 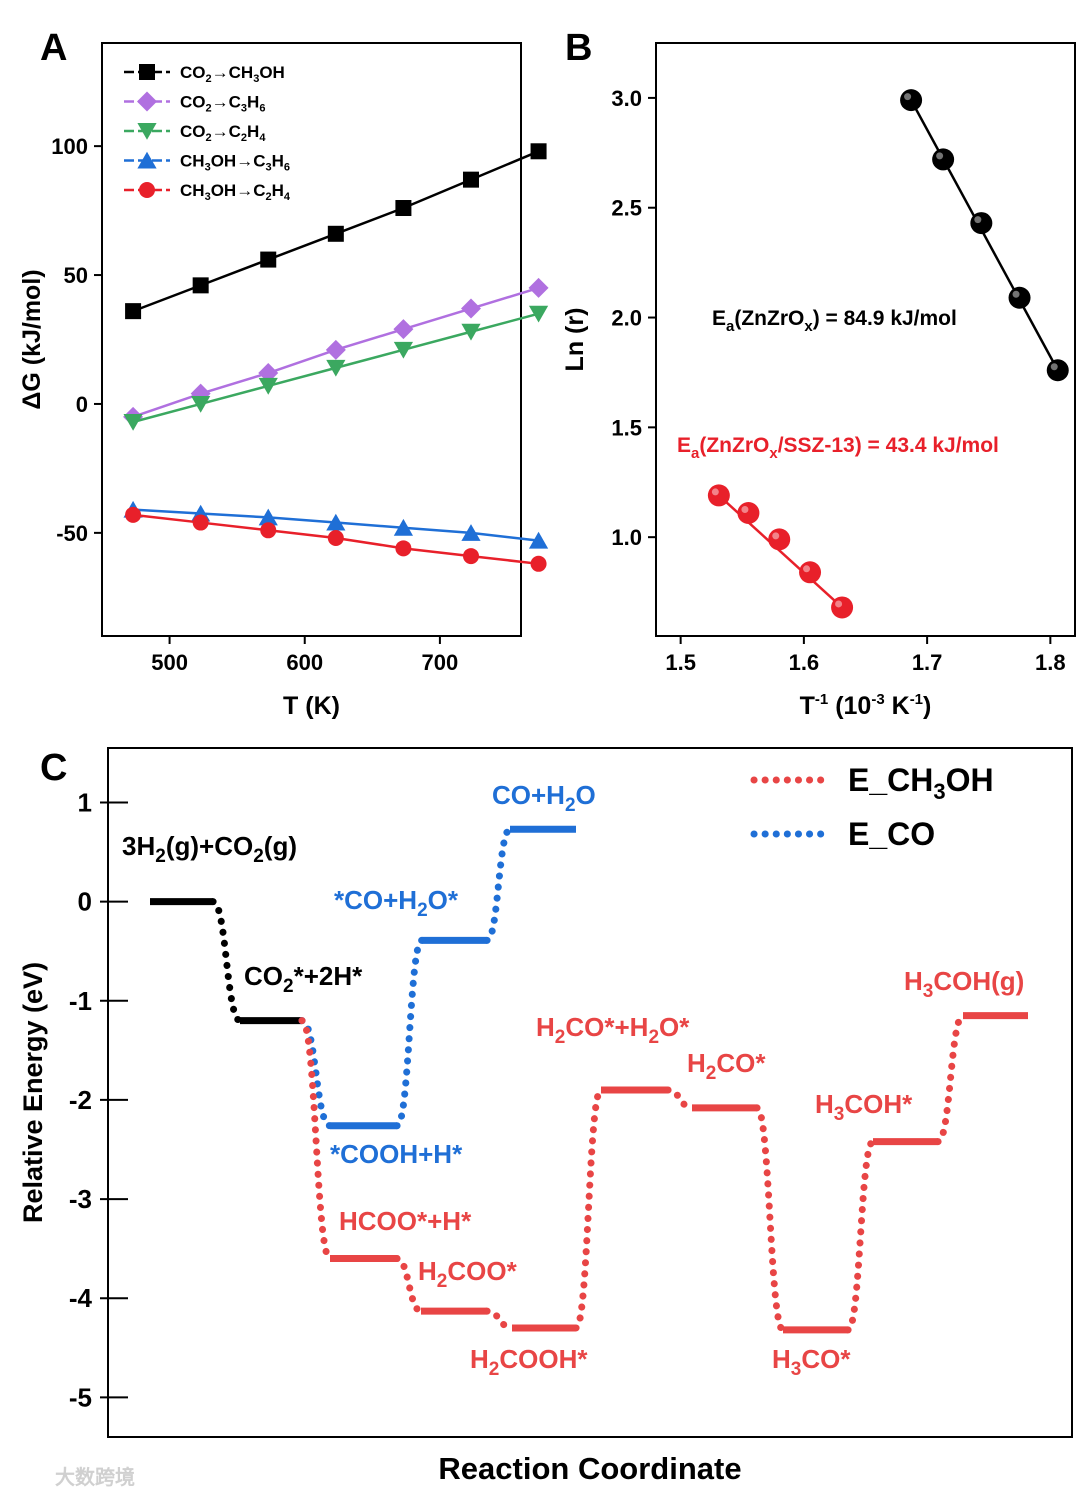 What do you see at coordinates (626, 208) in the screenshot?
I see `y-tick-label-b-3: 2.5` at bounding box center [626, 208].